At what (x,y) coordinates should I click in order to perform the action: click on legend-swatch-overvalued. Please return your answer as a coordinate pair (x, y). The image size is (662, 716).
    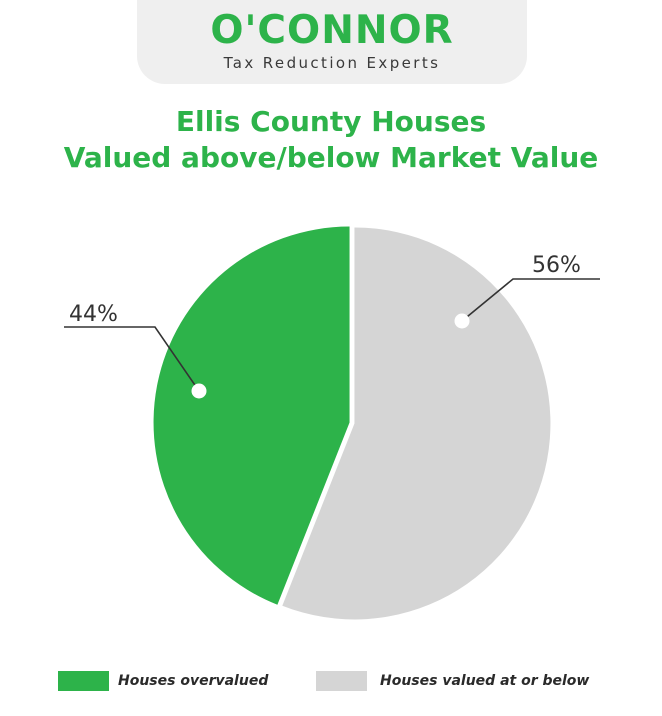
    Looking at the image, I should click on (83, 681).